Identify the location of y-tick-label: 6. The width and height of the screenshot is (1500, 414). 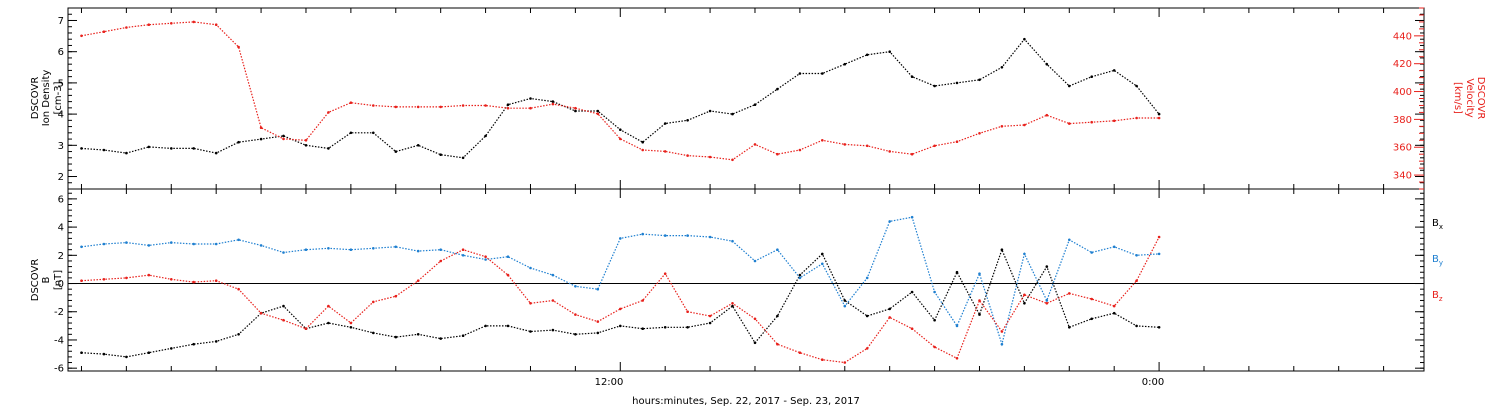
(61, 199).